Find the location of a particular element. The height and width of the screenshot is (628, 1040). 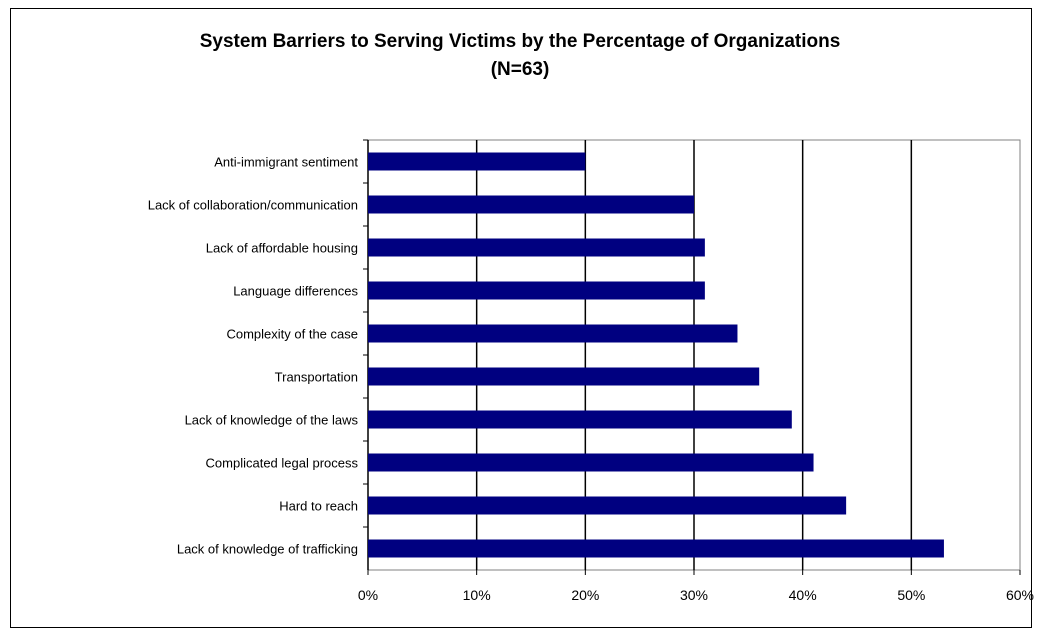

category-label: Anti-immigrant sentiment is located at coordinates (286, 162).